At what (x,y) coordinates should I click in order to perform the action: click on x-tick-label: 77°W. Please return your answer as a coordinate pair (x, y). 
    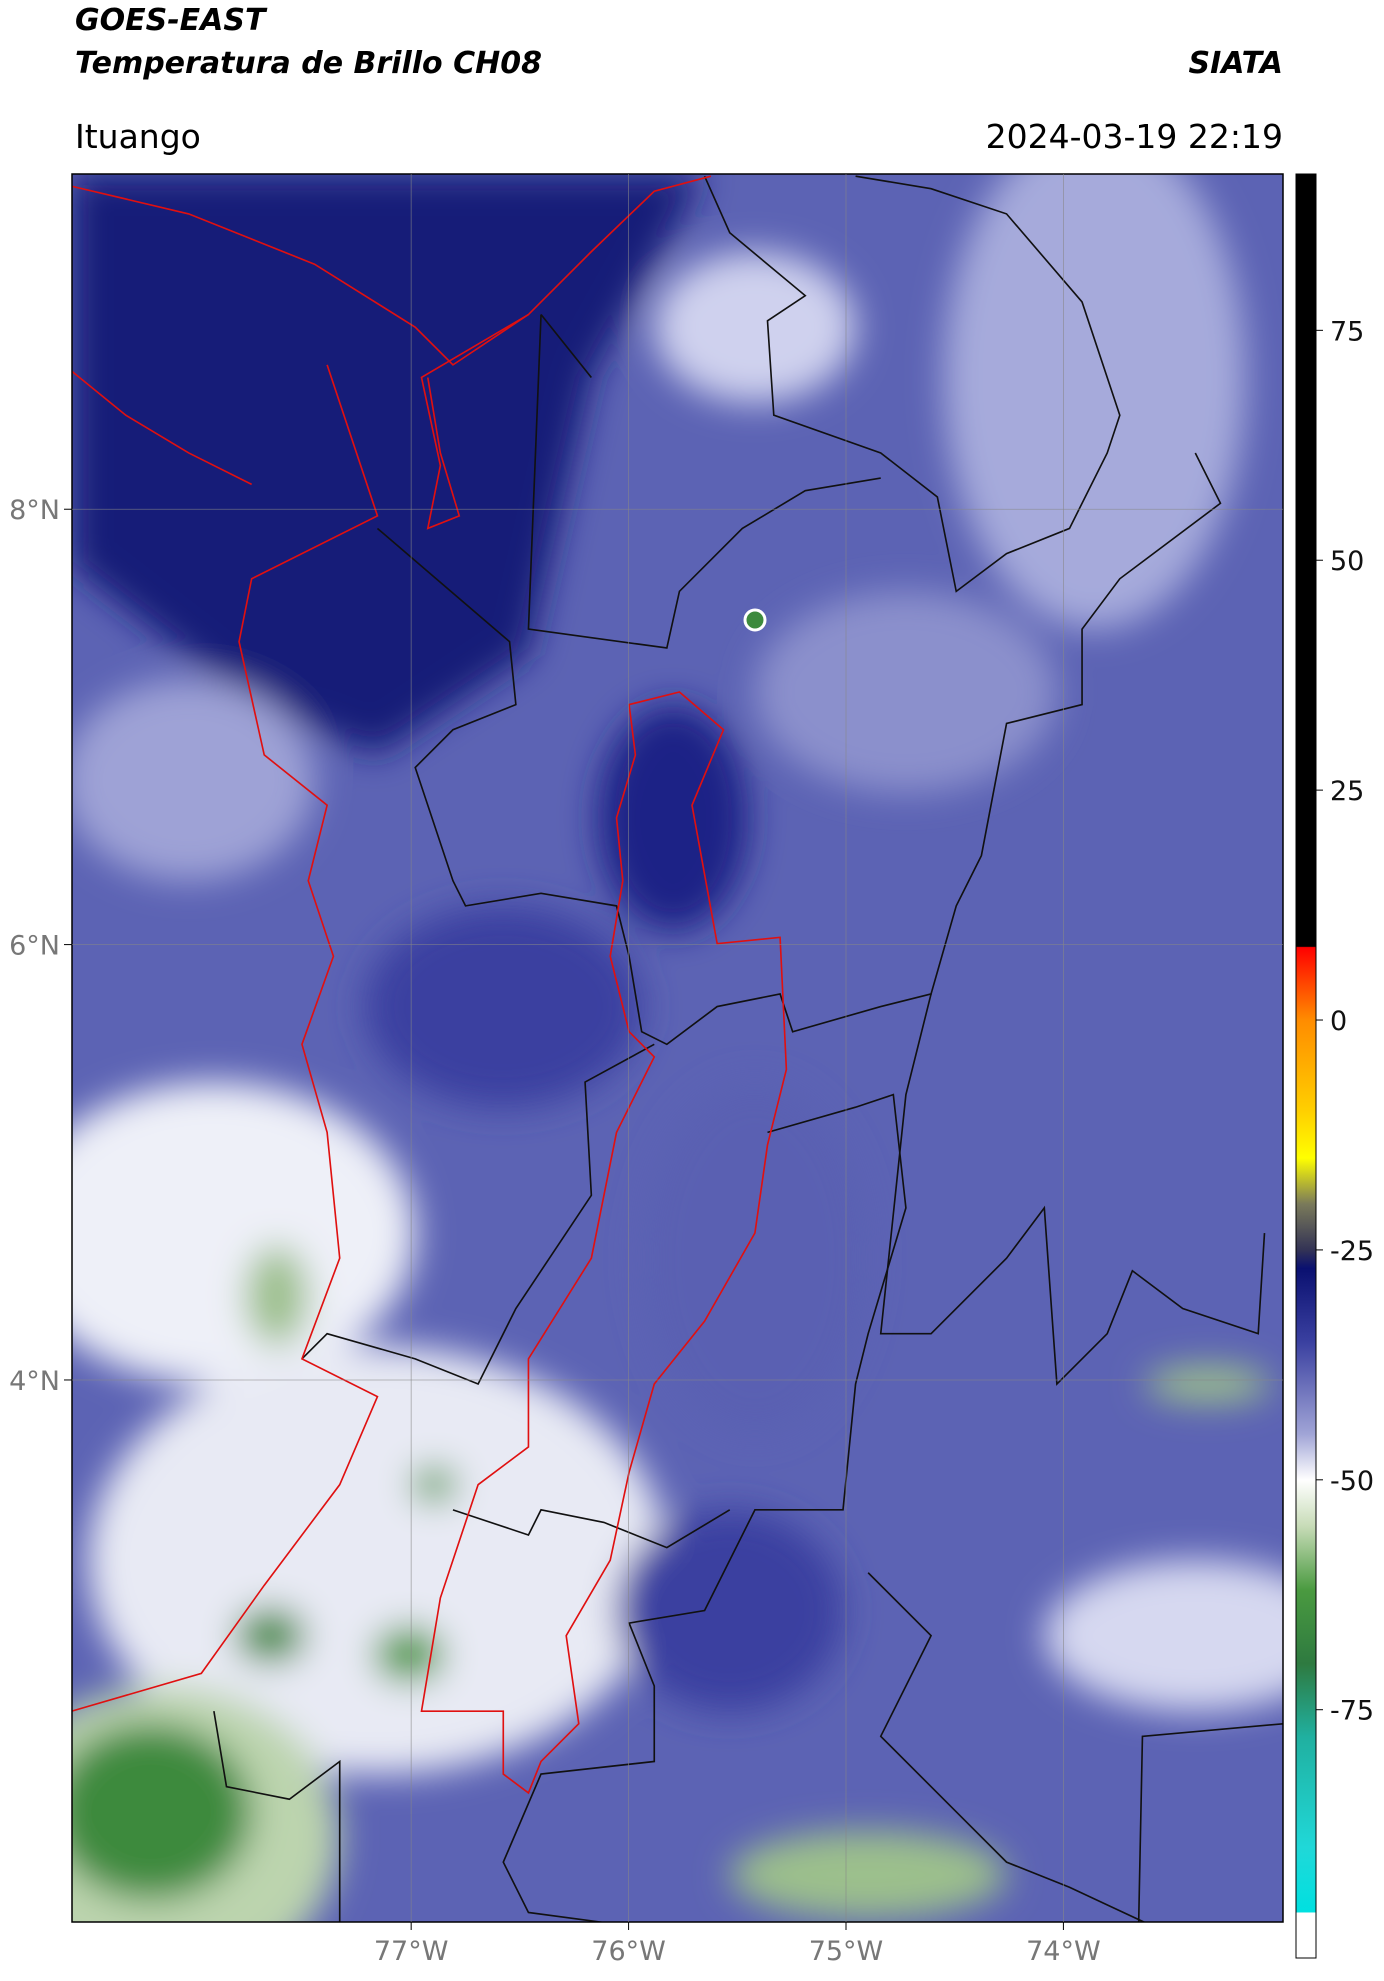
    Looking at the image, I should click on (411, 1951).